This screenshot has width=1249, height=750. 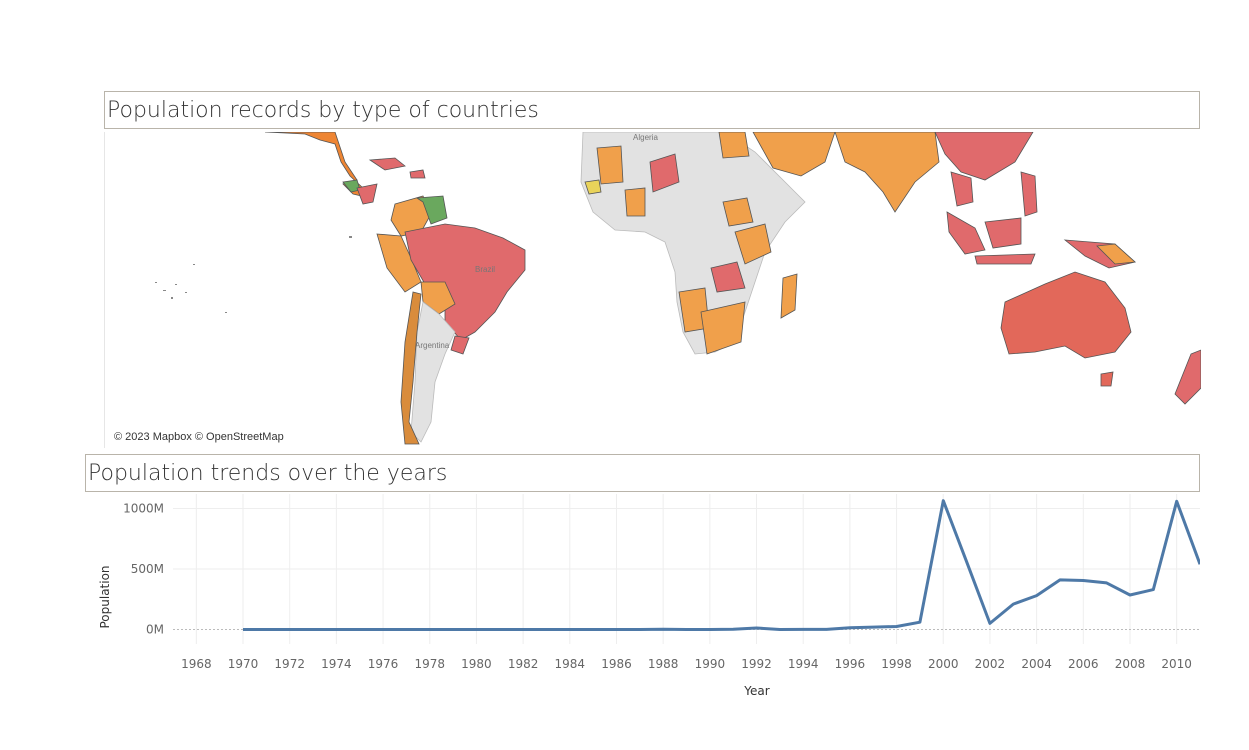 I want to click on map-panel-title: Population records by type of countries, so click(x=652, y=110).